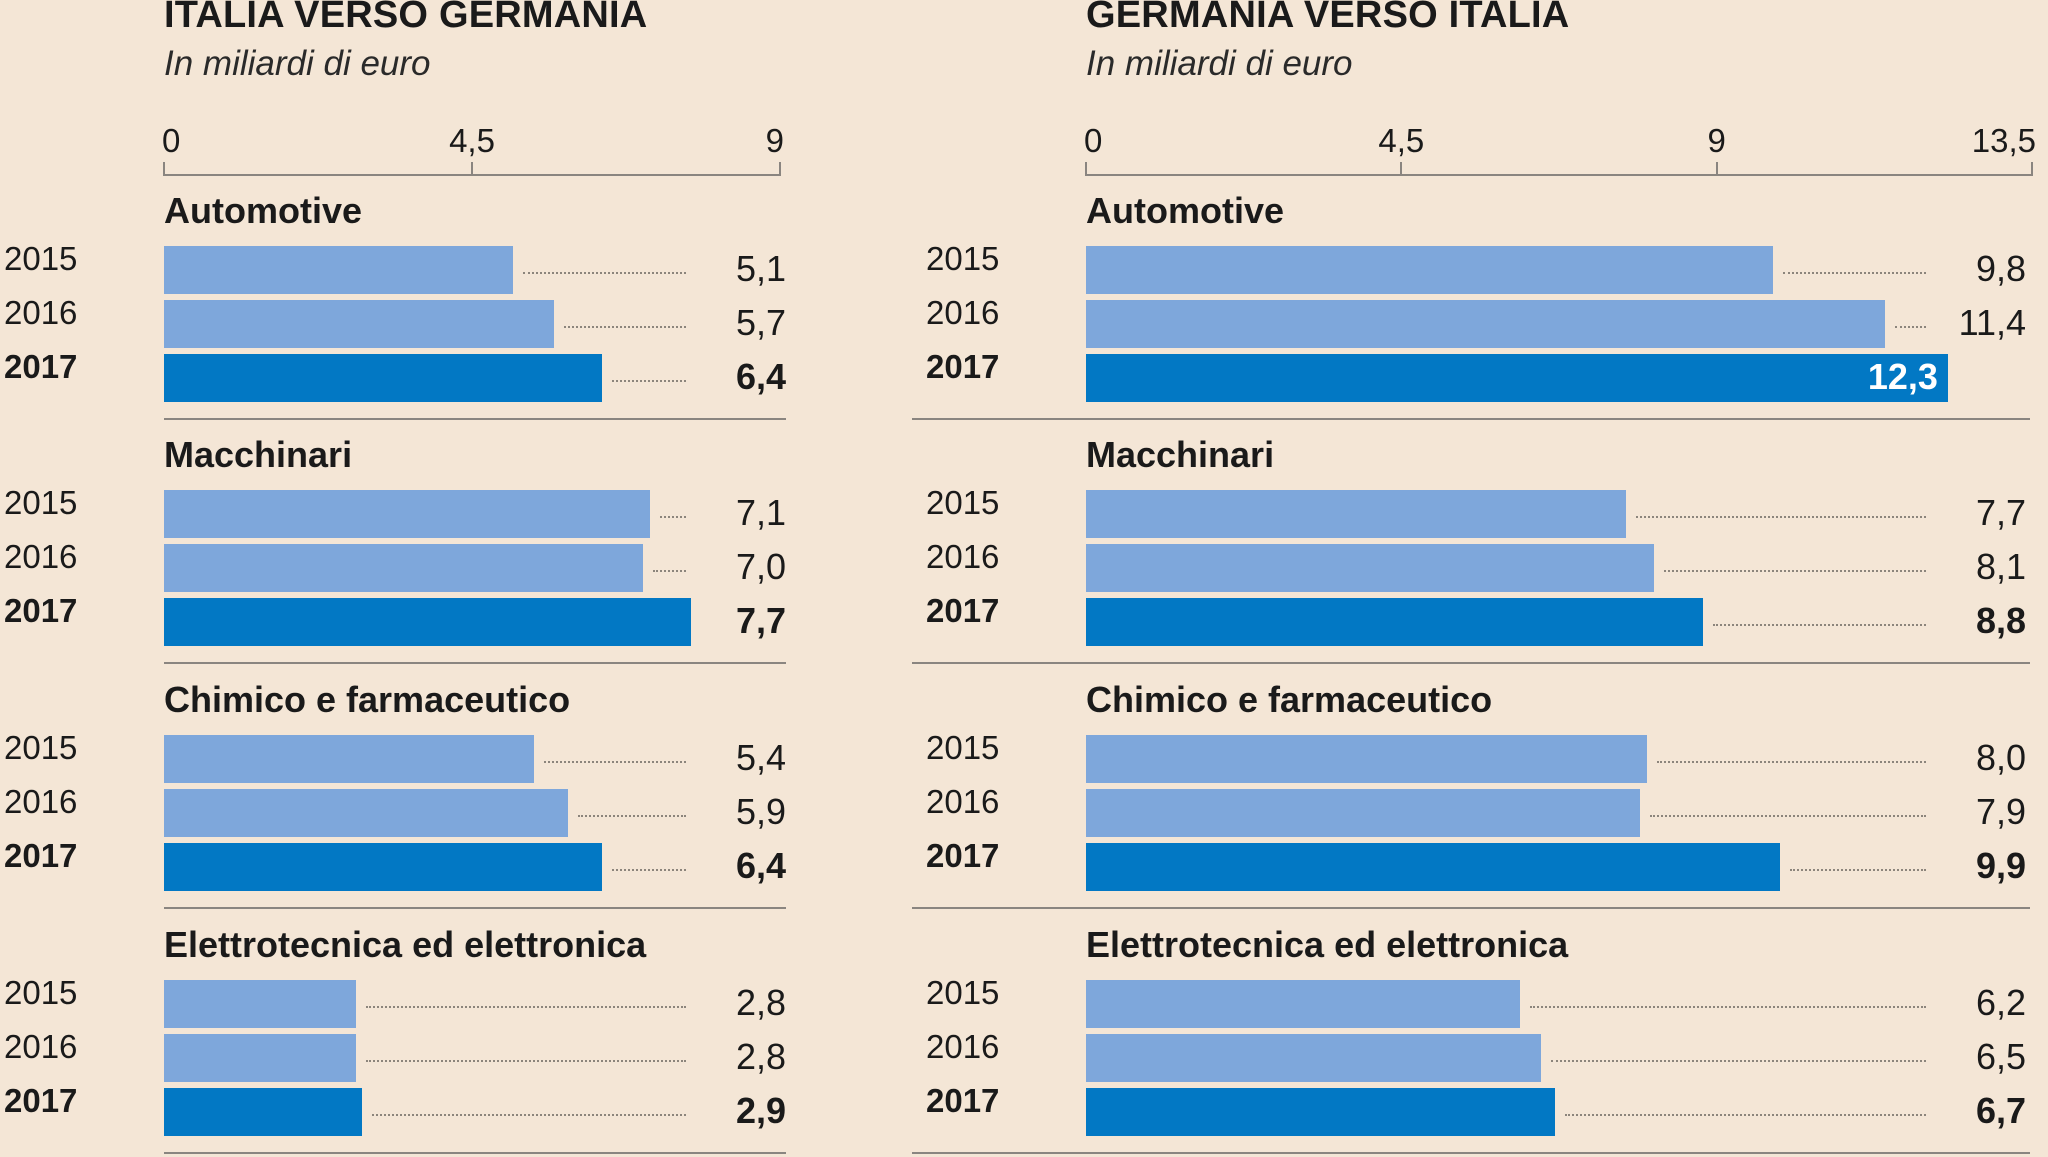  Describe the element at coordinates (1992, 322) in the screenshot. I see `data-label: 11,4` at that location.